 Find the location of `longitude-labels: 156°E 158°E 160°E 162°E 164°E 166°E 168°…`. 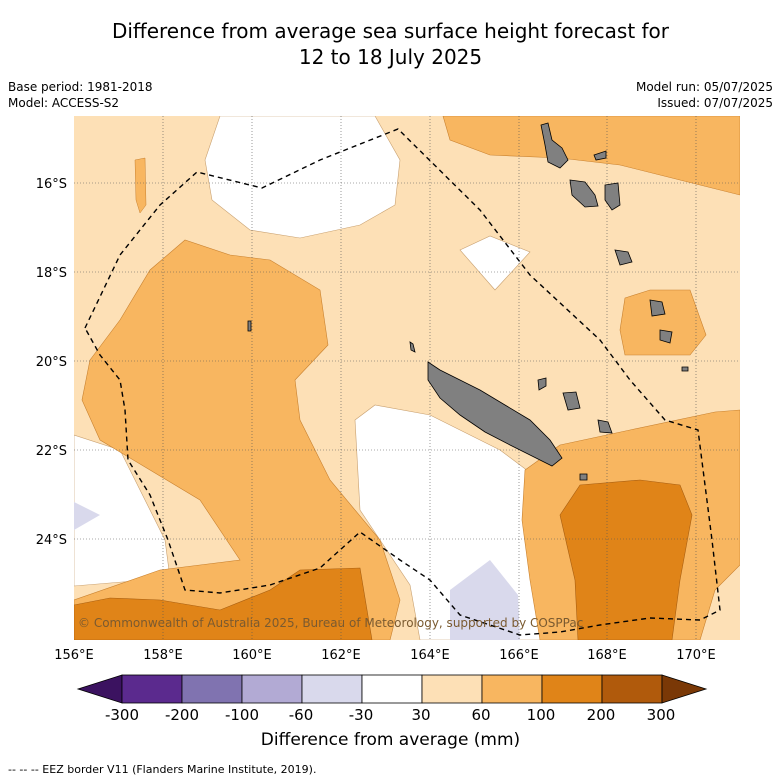

longitude-labels: 156°E 158°E 160°E 162°E 164°E 166°E 168°… is located at coordinates (385, 655).